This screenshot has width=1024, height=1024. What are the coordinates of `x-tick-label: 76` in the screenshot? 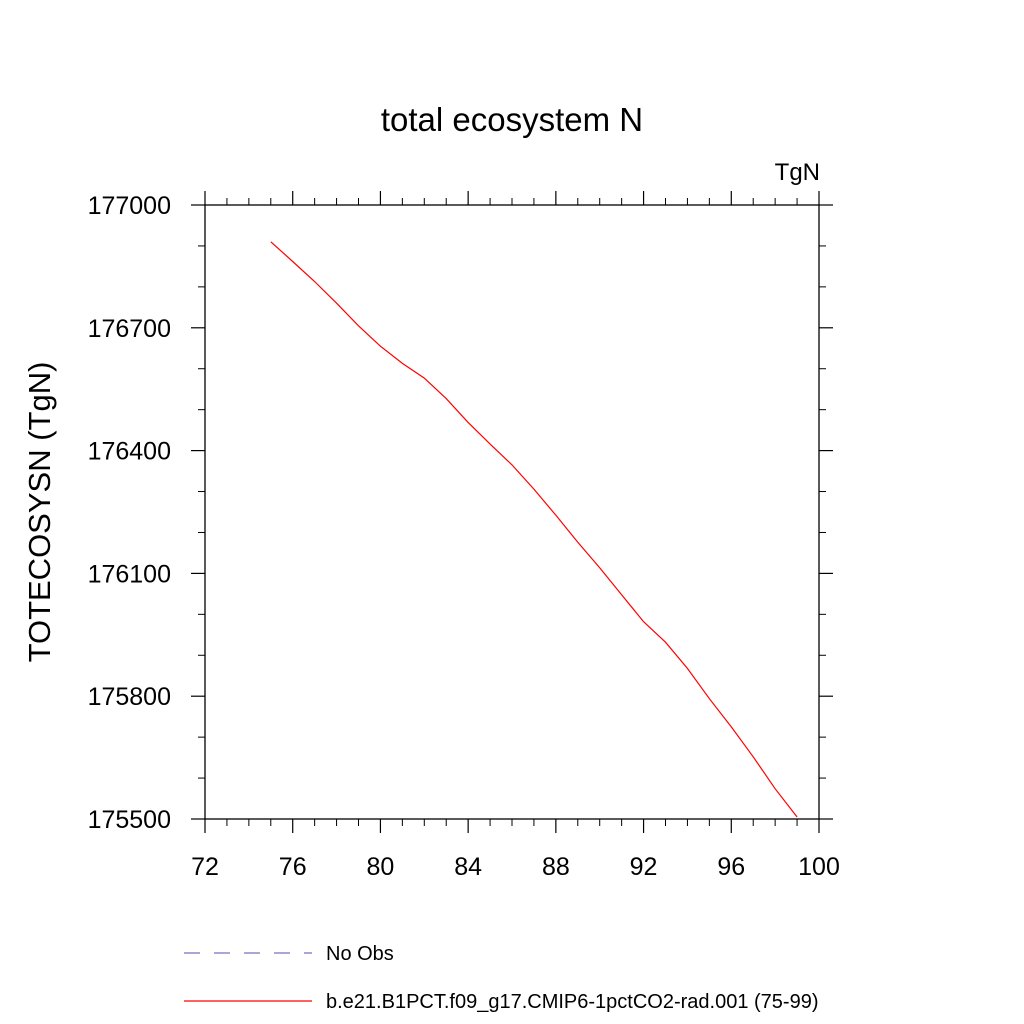 It's located at (293, 867).